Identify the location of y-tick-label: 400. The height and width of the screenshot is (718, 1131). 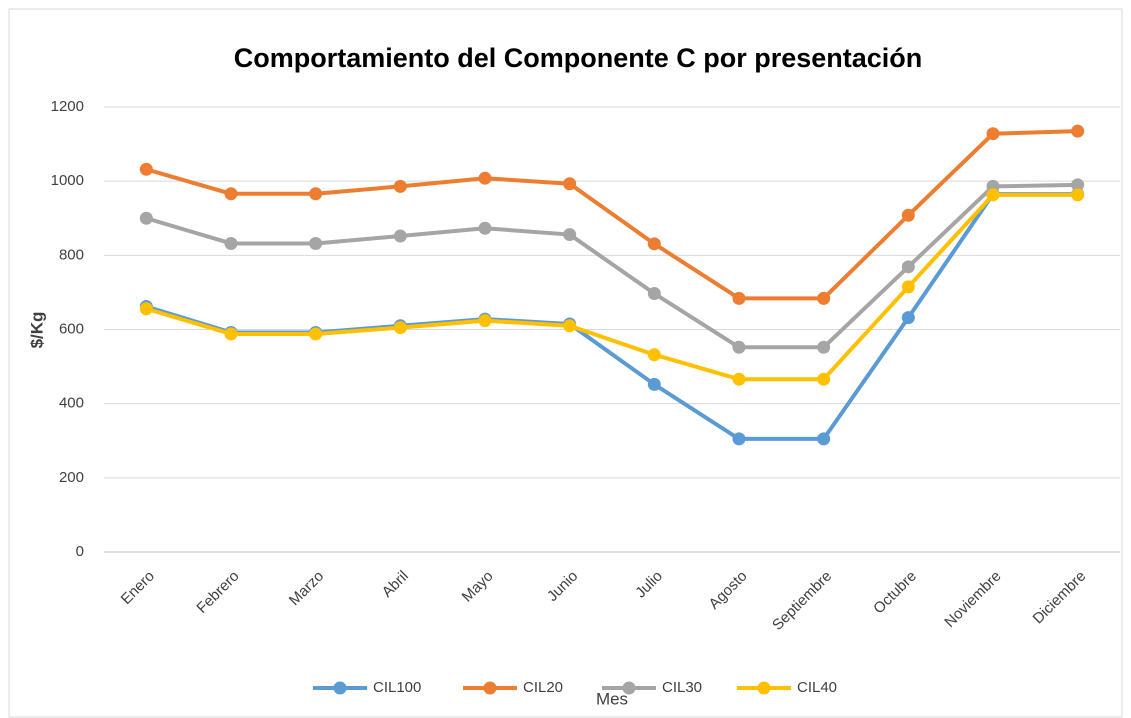
(71, 403).